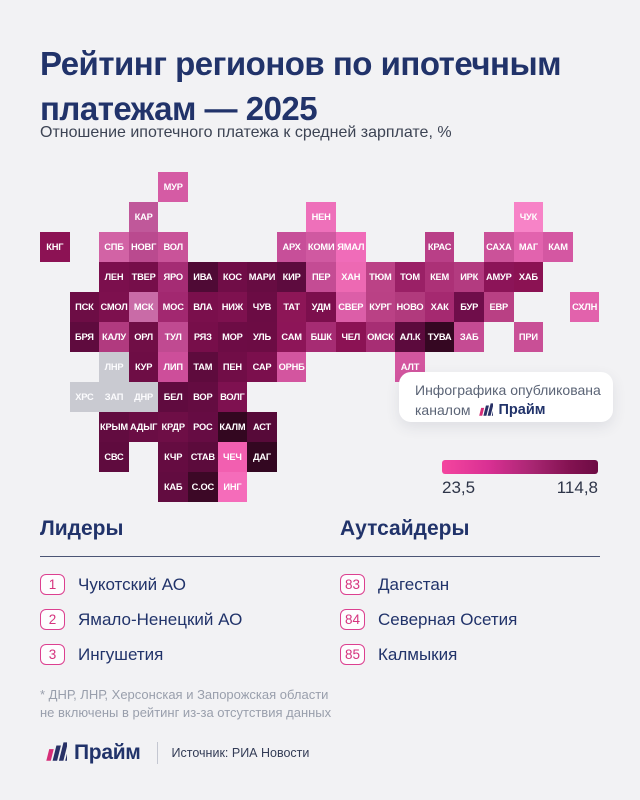 This screenshot has width=640, height=800. I want to click on page-title-line2: платежам — 2025, so click(179, 108).